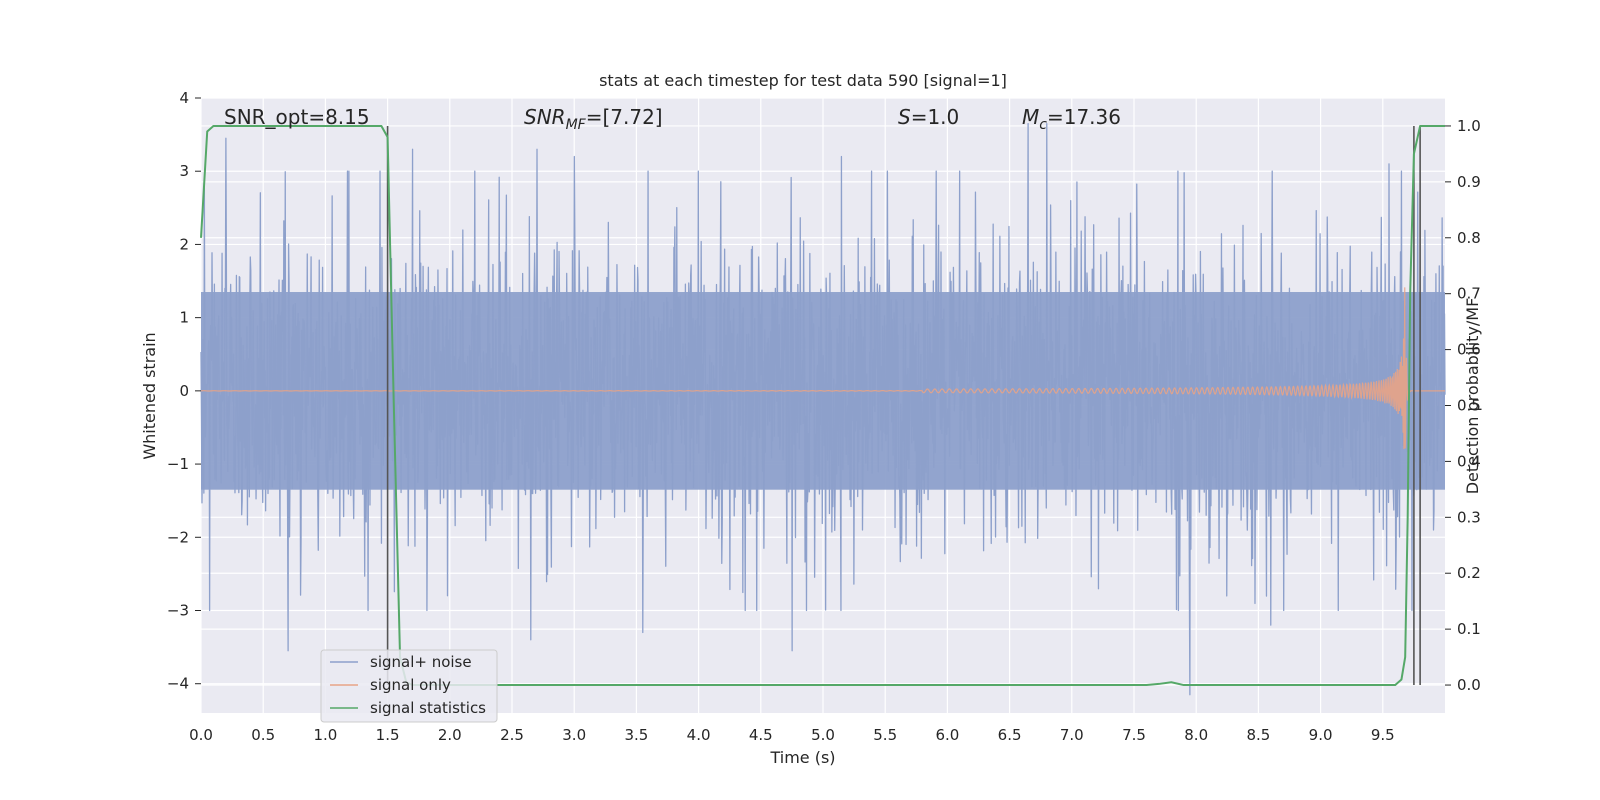 The width and height of the screenshot is (1600, 800). I want to click on y-axis-label: Whitened strain, so click(149, 395).